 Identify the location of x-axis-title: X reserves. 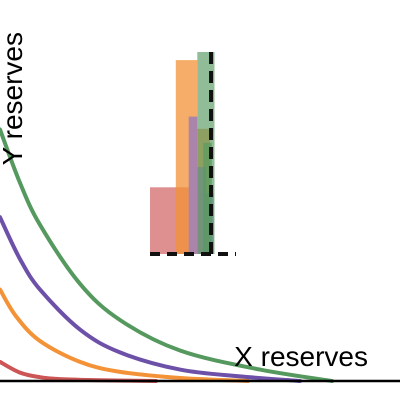
(301, 356).